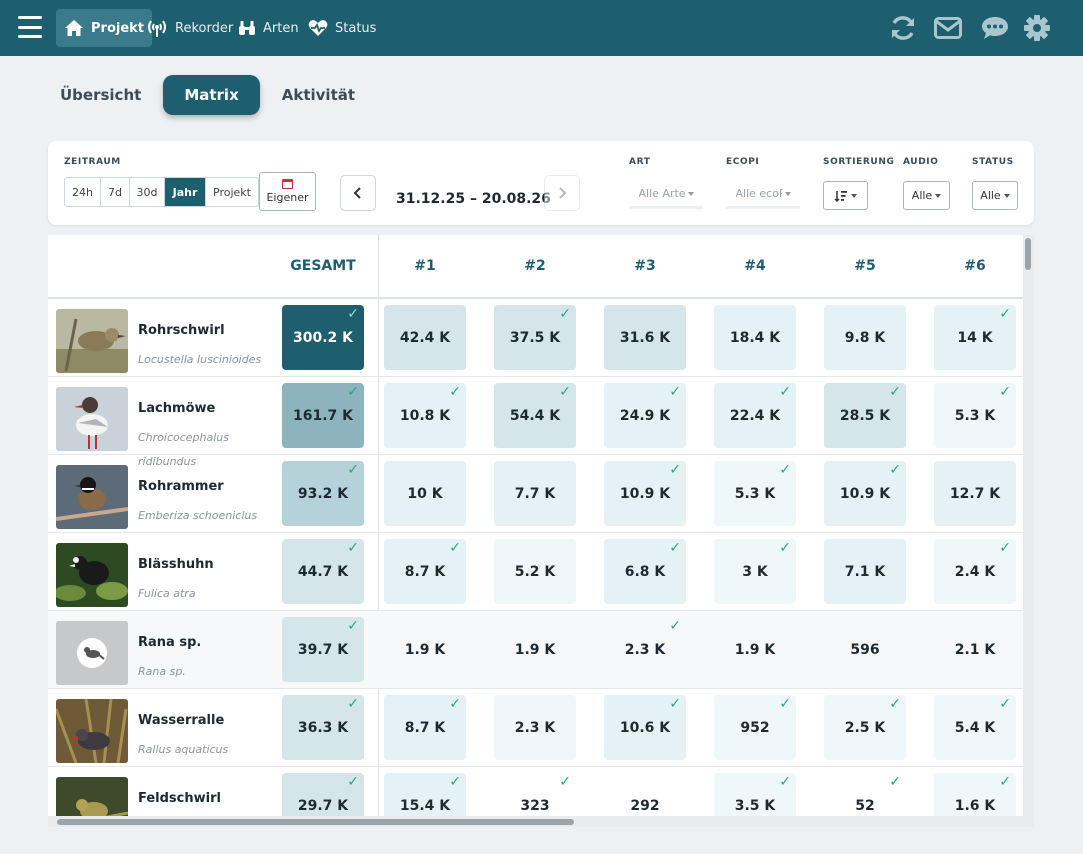 The image size is (1083, 854). Describe the element at coordinates (865, 415) in the screenshot. I see `matrix-cell: 28.5 K ✓` at that location.